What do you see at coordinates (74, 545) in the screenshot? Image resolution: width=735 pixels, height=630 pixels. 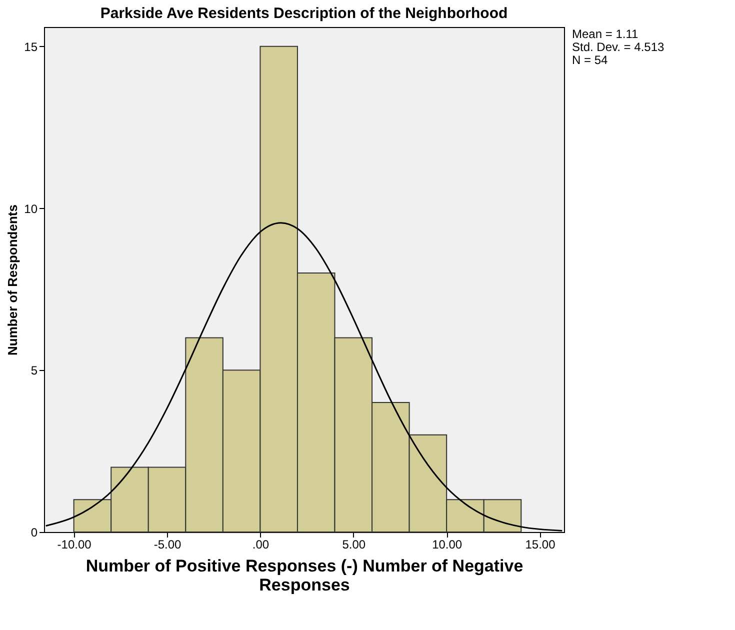 I see `x-tick-label: -10.00` at bounding box center [74, 545].